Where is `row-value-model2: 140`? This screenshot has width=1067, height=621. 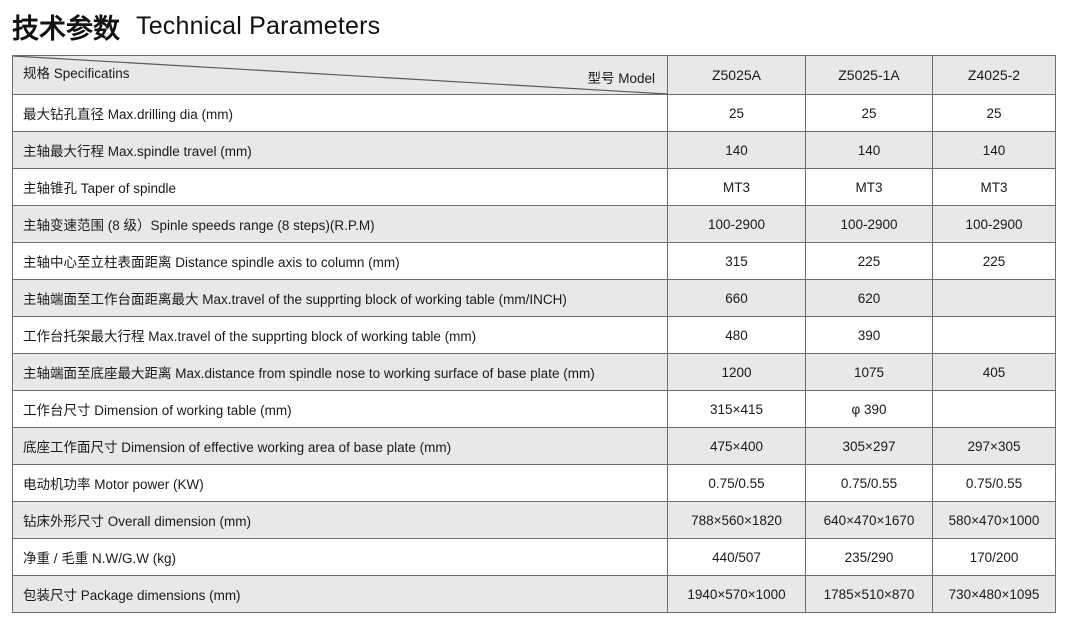 row-value-model2: 140 is located at coordinates (869, 150).